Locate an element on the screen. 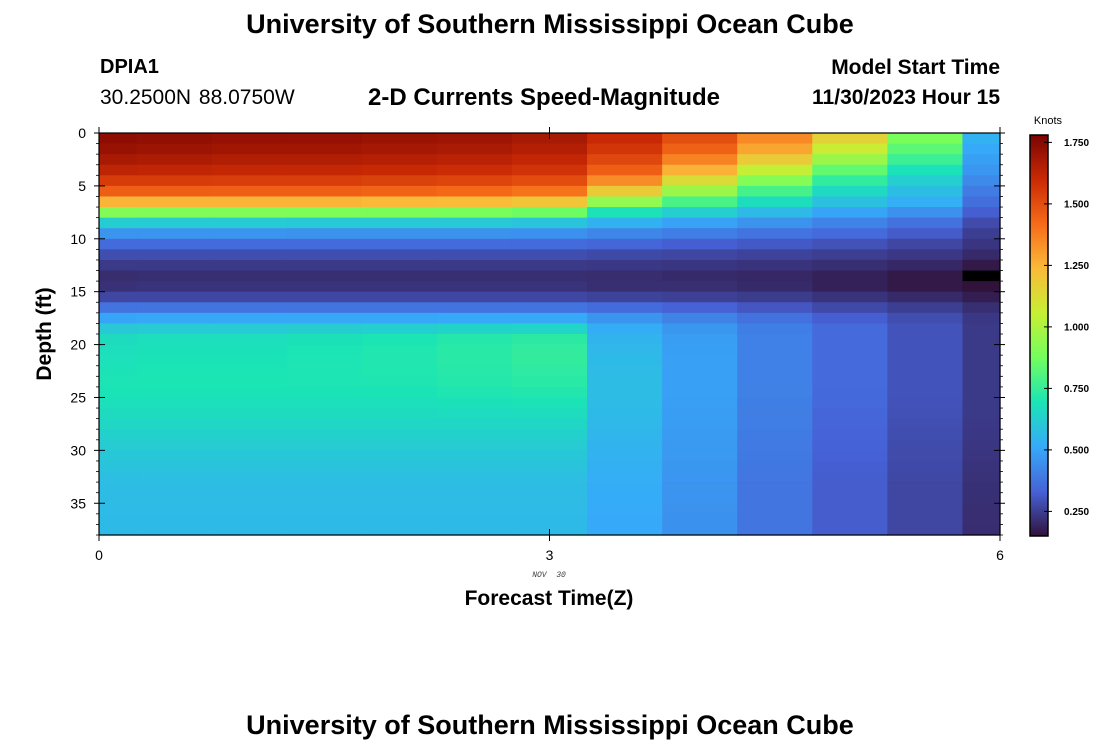 The height and width of the screenshot is (750, 1100). colorbar-tick-label: 1.250 is located at coordinates (1076, 266).